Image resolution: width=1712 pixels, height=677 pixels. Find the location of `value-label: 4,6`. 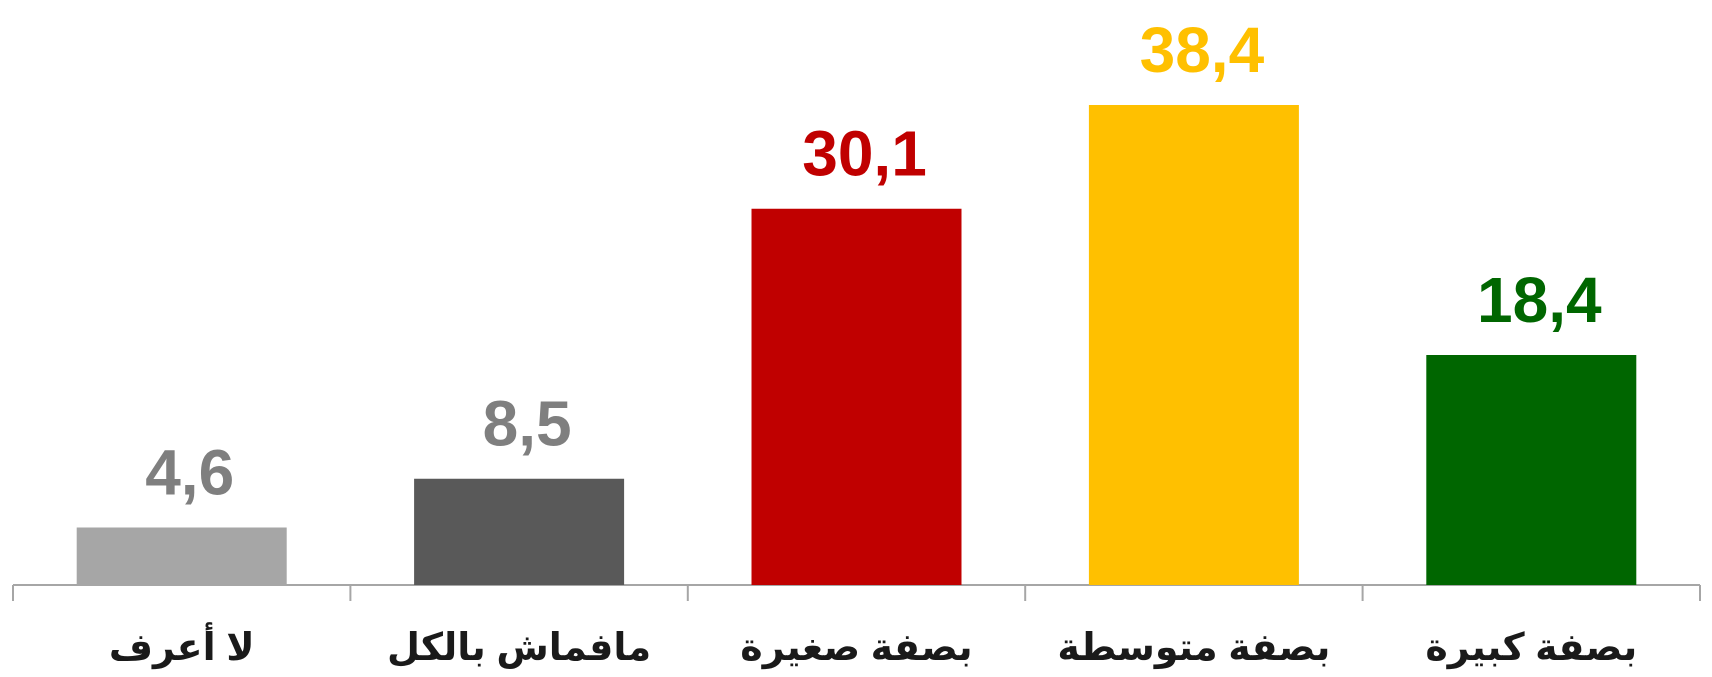

value-label: 4,6 is located at coordinates (189, 472).